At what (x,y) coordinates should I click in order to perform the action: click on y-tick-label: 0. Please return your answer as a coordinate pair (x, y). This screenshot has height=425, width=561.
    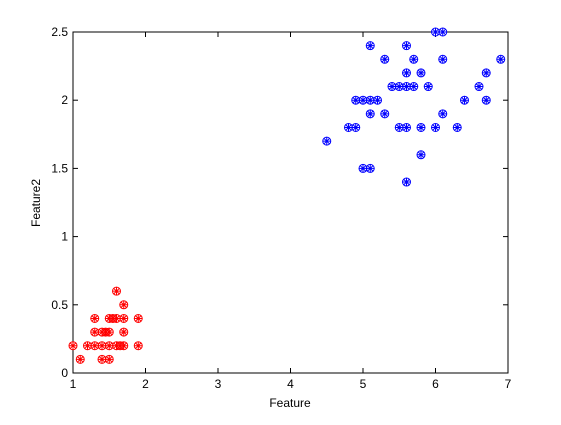
    Looking at the image, I should click on (64, 373).